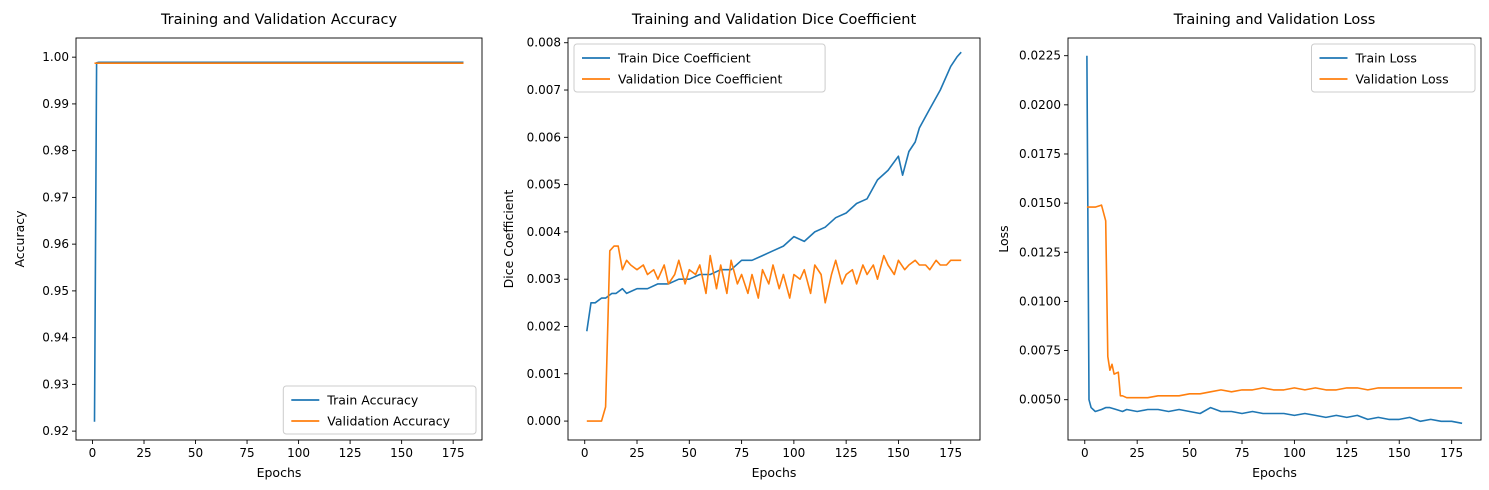  I want to click on chart-title: Training and Validation Dice Coefficient, so click(774, 20).